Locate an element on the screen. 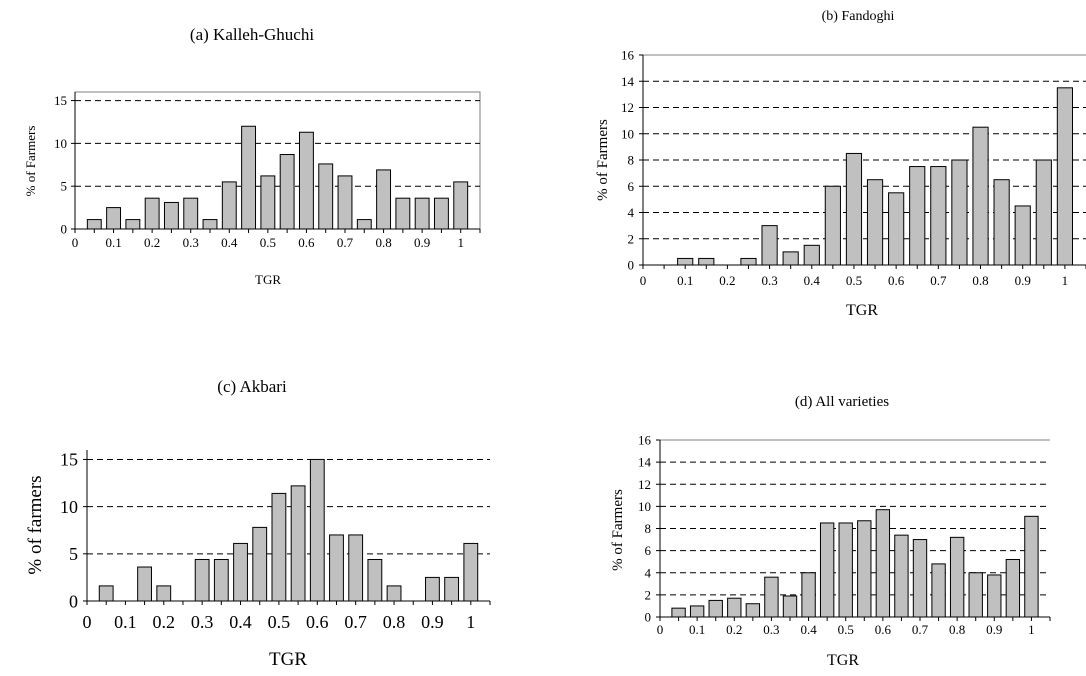  chart-title: (a) Kalleh-Ghuchi is located at coordinates (252, 34).